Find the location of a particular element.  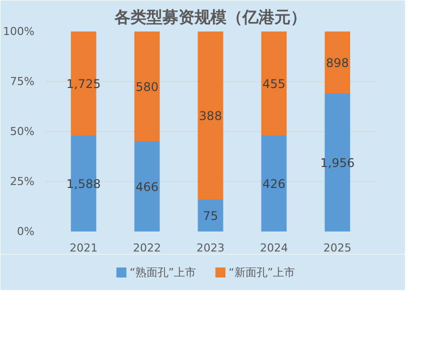

legend-label: “熟面孔”上市 is located at coordinates (163, 272).